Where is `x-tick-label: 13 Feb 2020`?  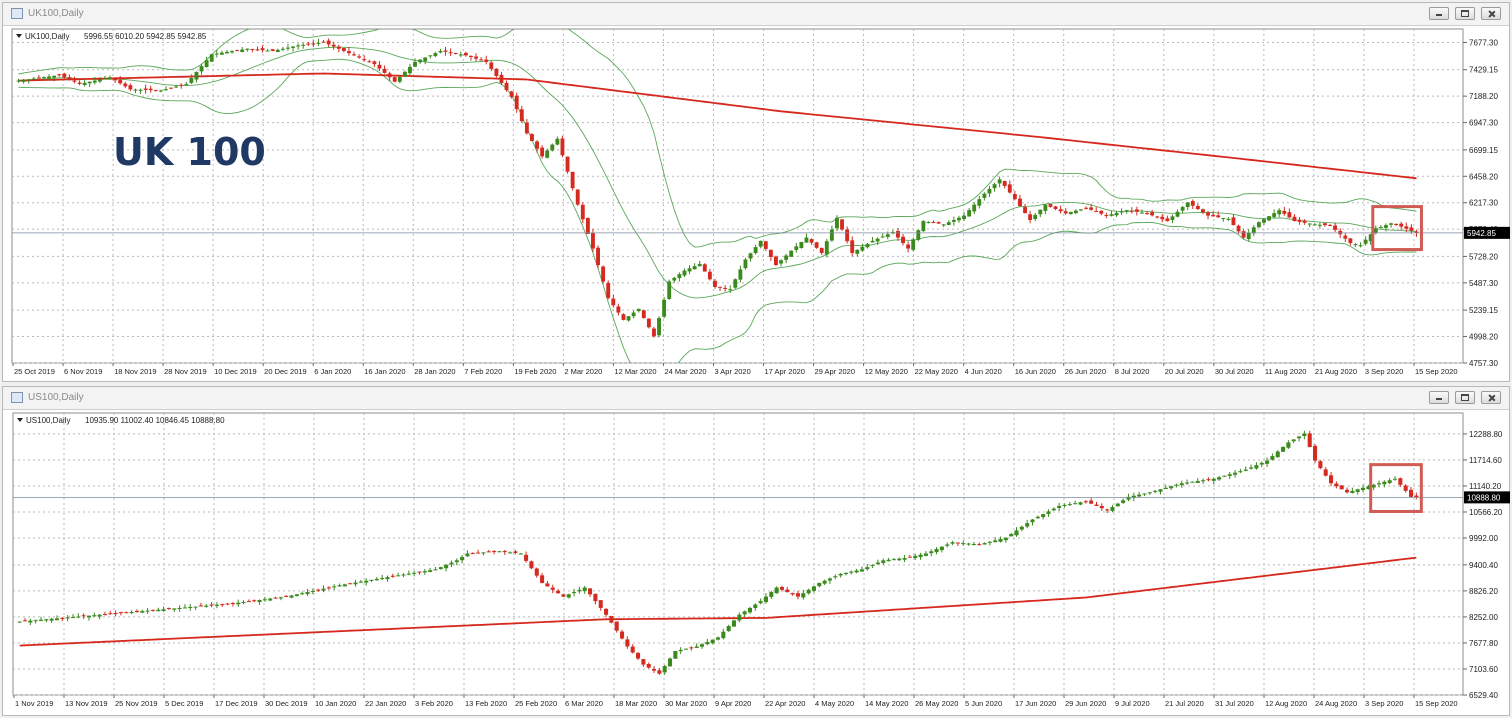
x-tick-label: 13 Feb 2020 is located at coordinates (486, 703).